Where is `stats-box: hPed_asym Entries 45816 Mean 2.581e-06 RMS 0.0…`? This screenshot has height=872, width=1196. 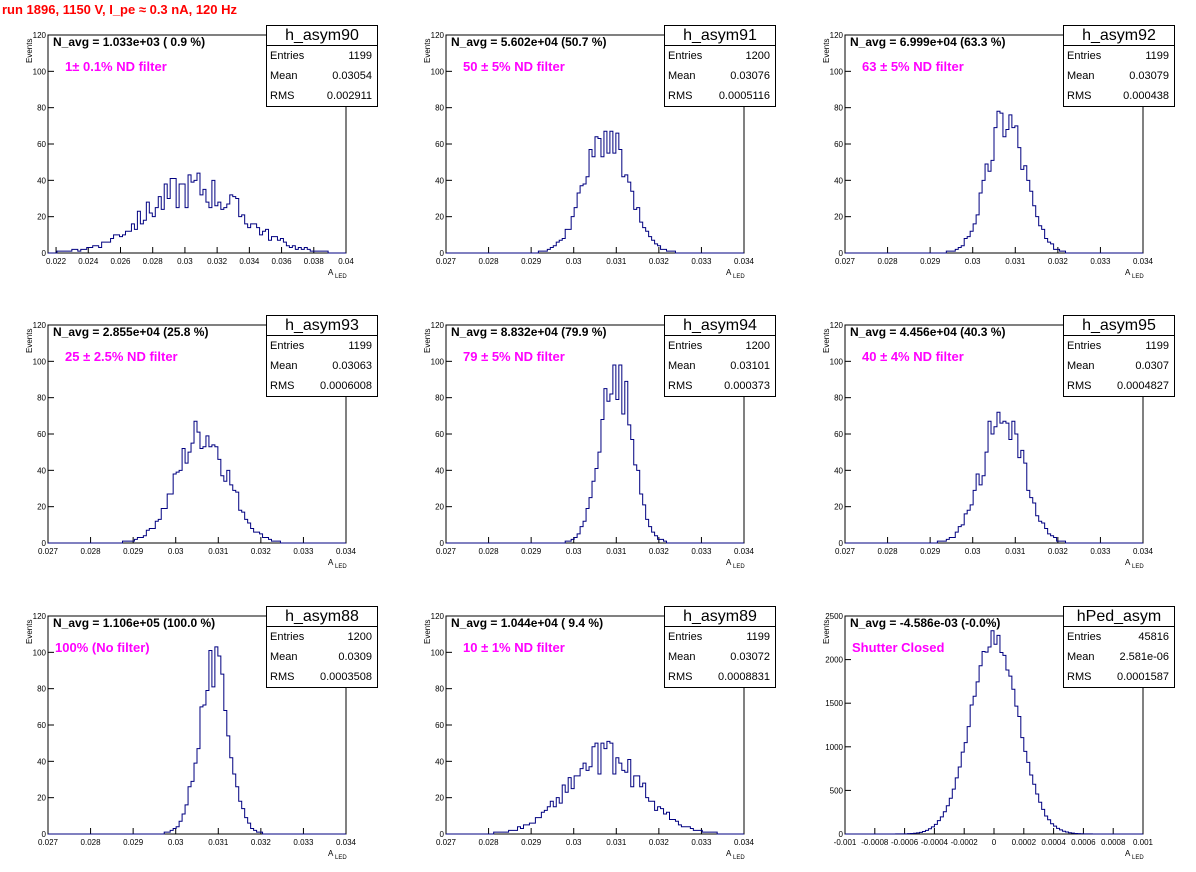 stats-box: hPed_asym Entries 45816 Mean 2.581e-06 RMS 0.0… is located at coordinates (1119, 647).